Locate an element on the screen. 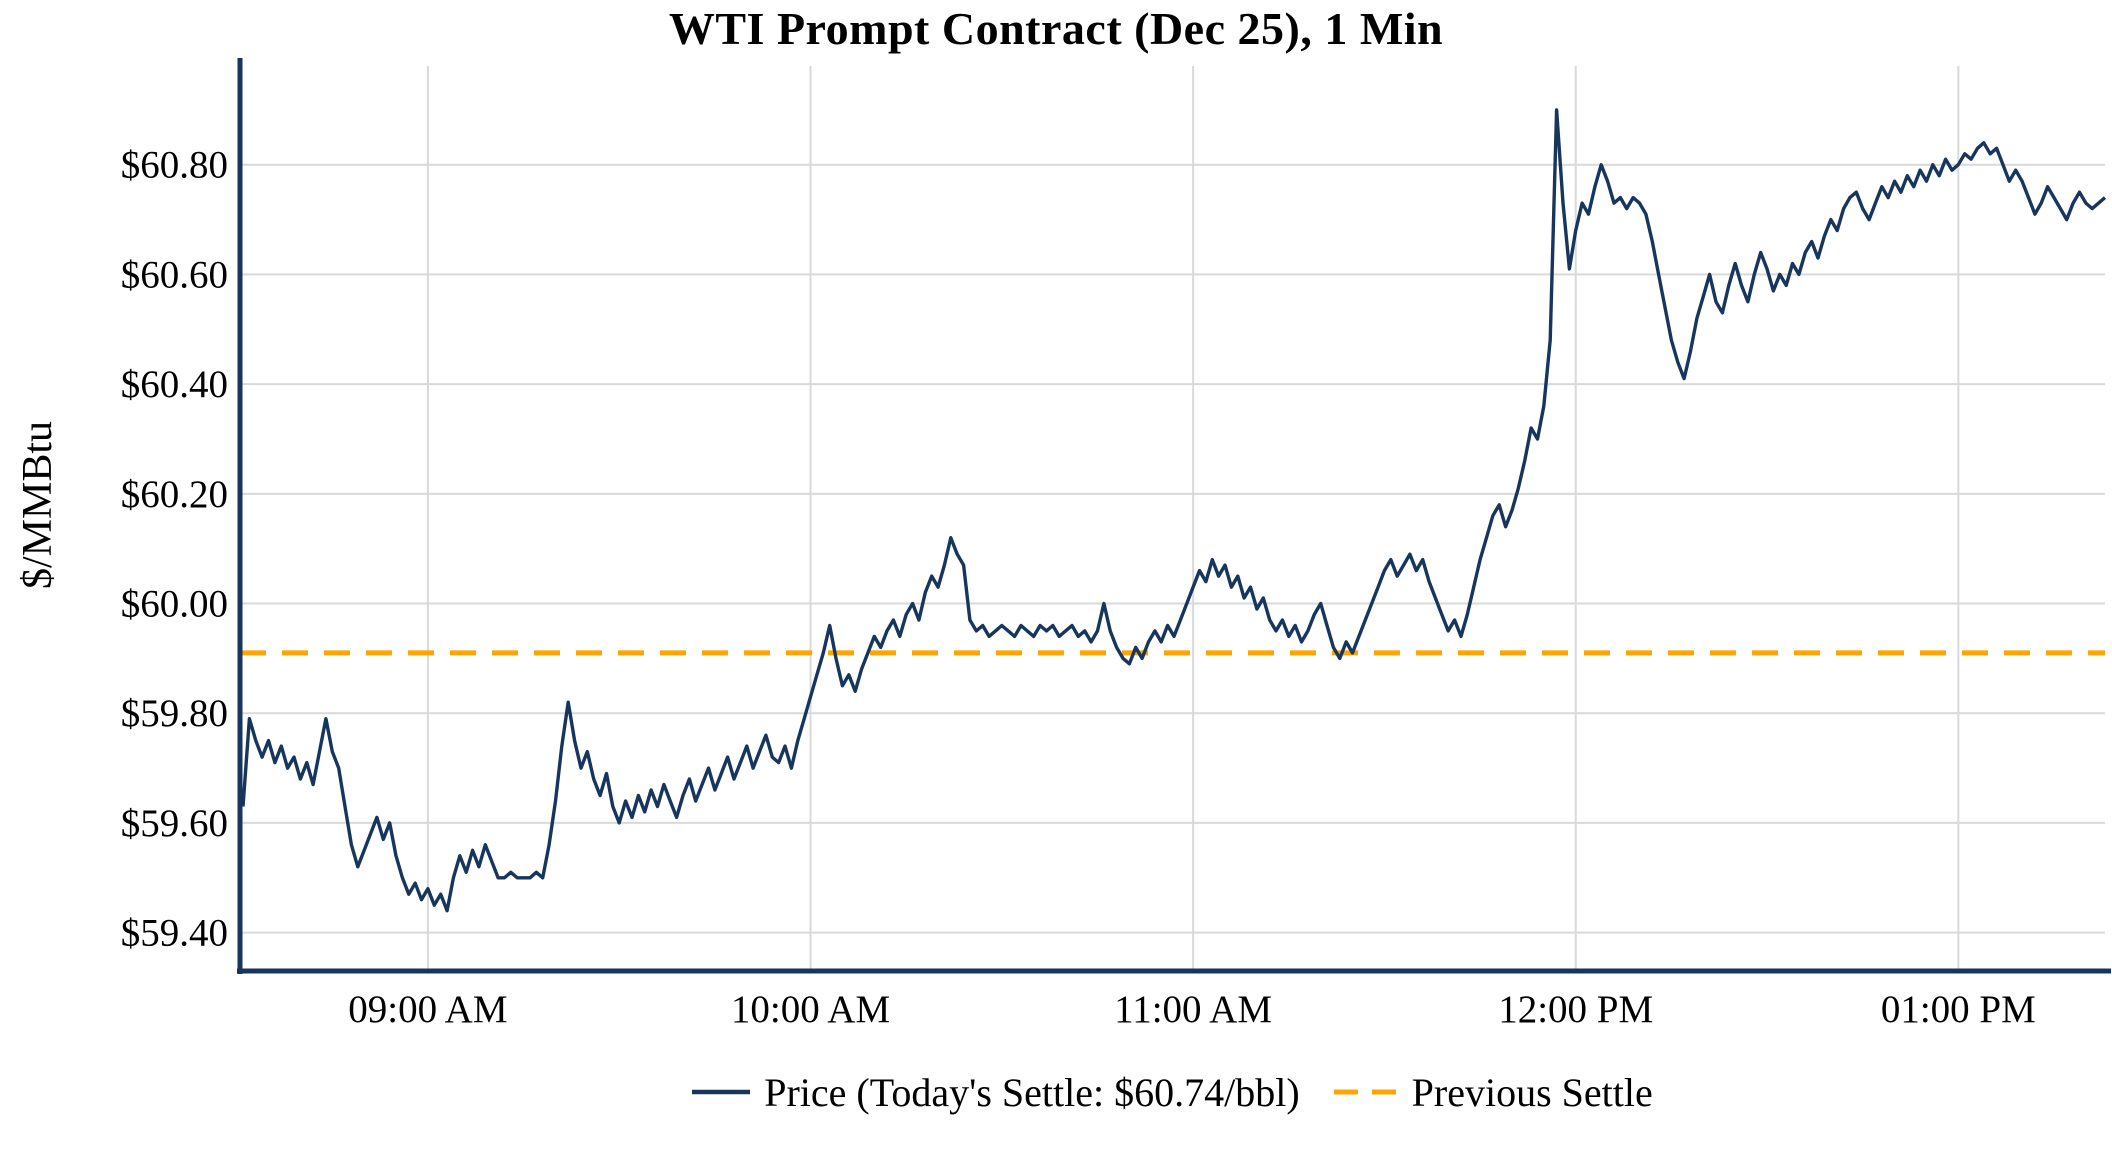 The height and width of the screenshot is (1152, 2112). svg-text: 12:00 PM is located at coordinates (1575, 1009).